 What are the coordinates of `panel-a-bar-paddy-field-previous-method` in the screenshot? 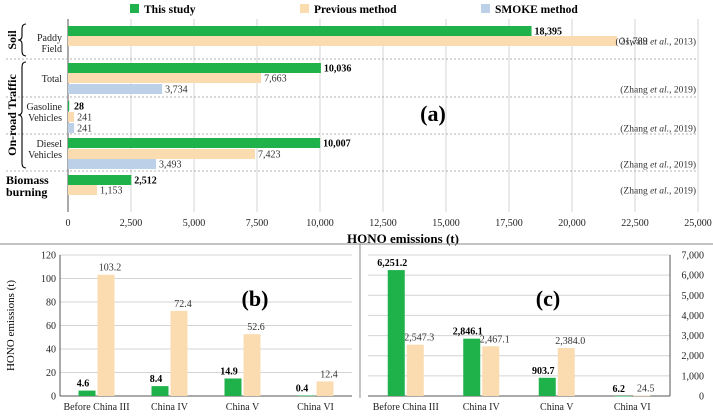 It's located at (343, 41).